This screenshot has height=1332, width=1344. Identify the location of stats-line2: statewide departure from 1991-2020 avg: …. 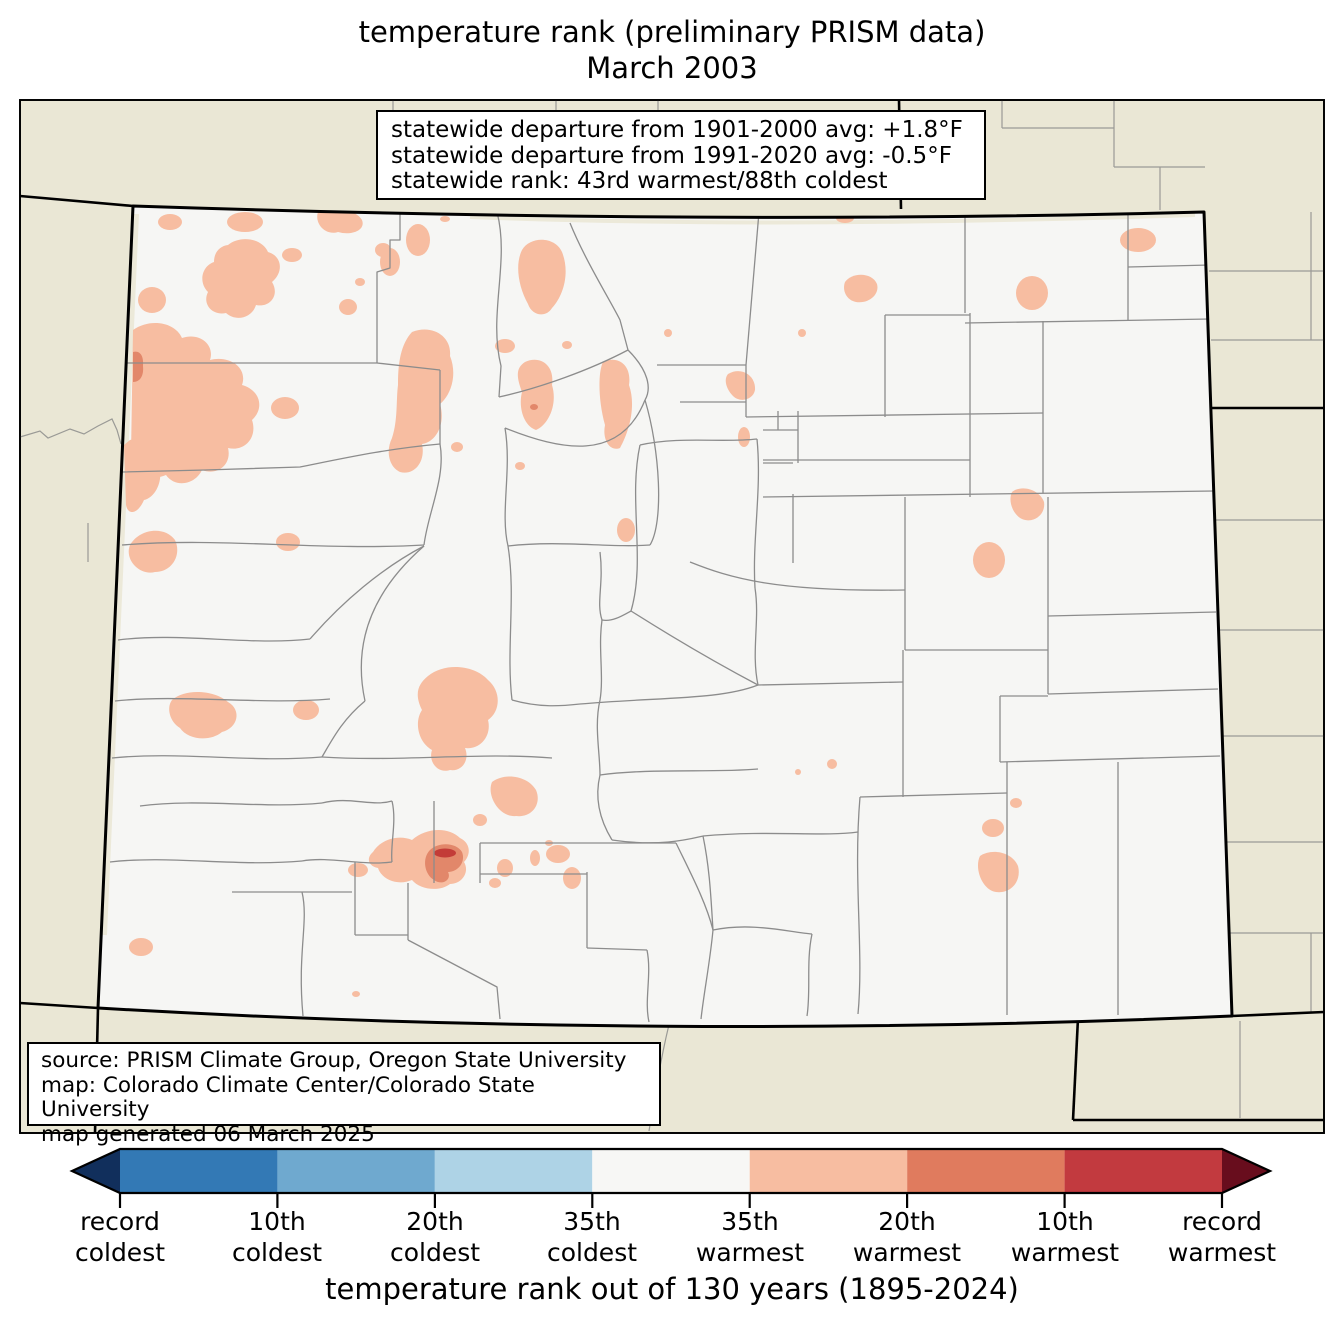
(671, 155).